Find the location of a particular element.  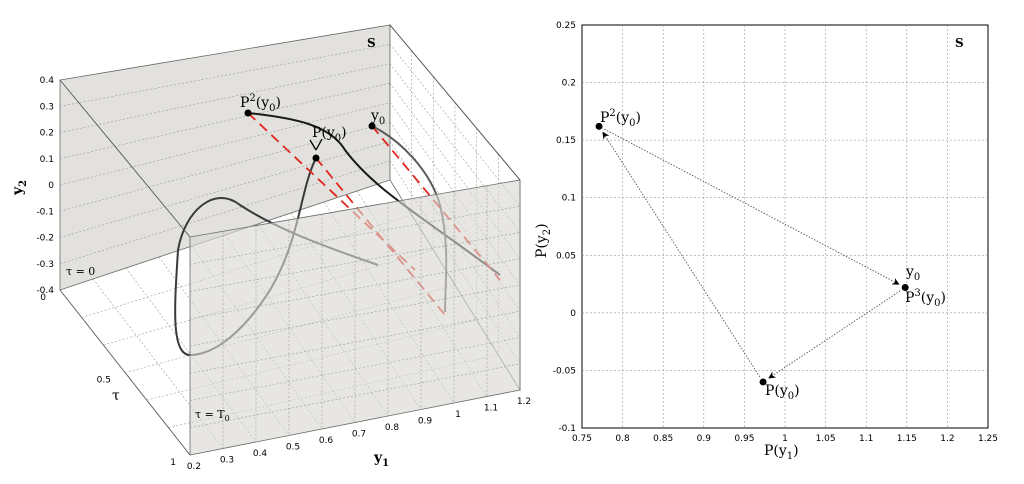

y1-tick-label: 1.2 is located at coordinates (524, 402).